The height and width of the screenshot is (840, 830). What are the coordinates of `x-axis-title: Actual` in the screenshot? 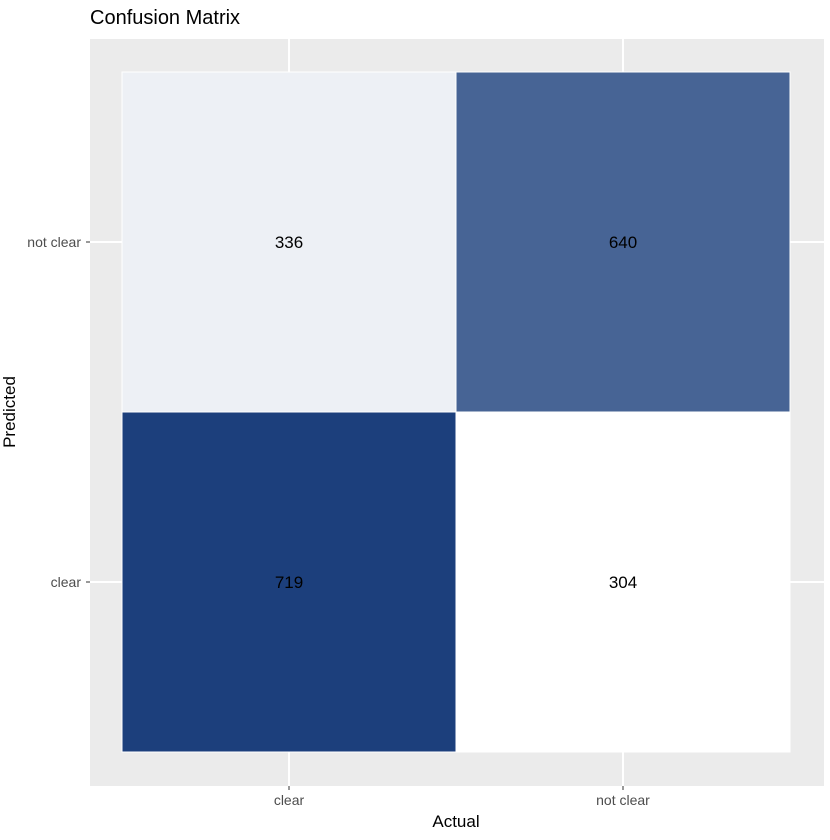 It's located at (455, 821).